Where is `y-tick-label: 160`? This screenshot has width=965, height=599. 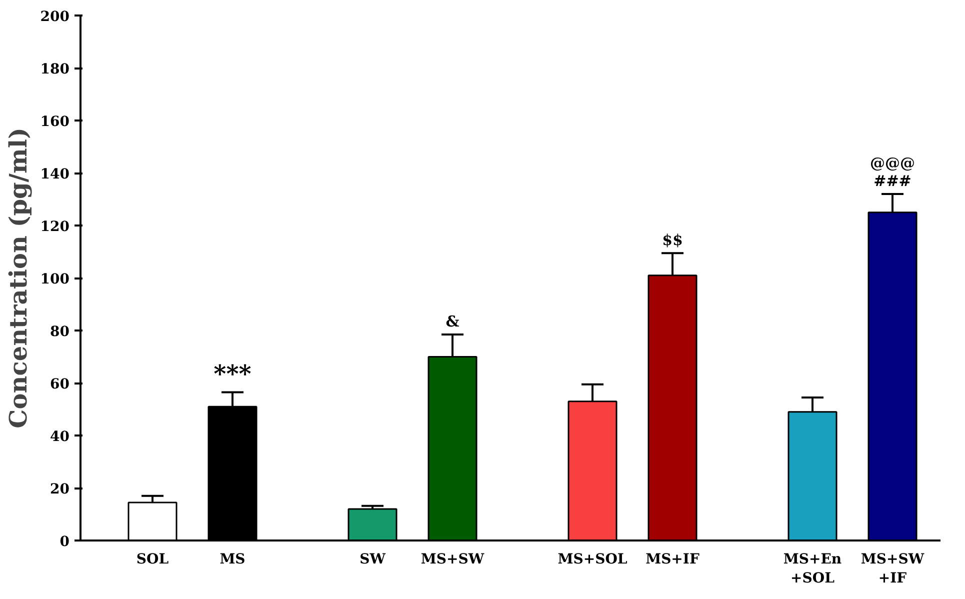
y-tick-label: 160 is located at coordinates (55, 122).